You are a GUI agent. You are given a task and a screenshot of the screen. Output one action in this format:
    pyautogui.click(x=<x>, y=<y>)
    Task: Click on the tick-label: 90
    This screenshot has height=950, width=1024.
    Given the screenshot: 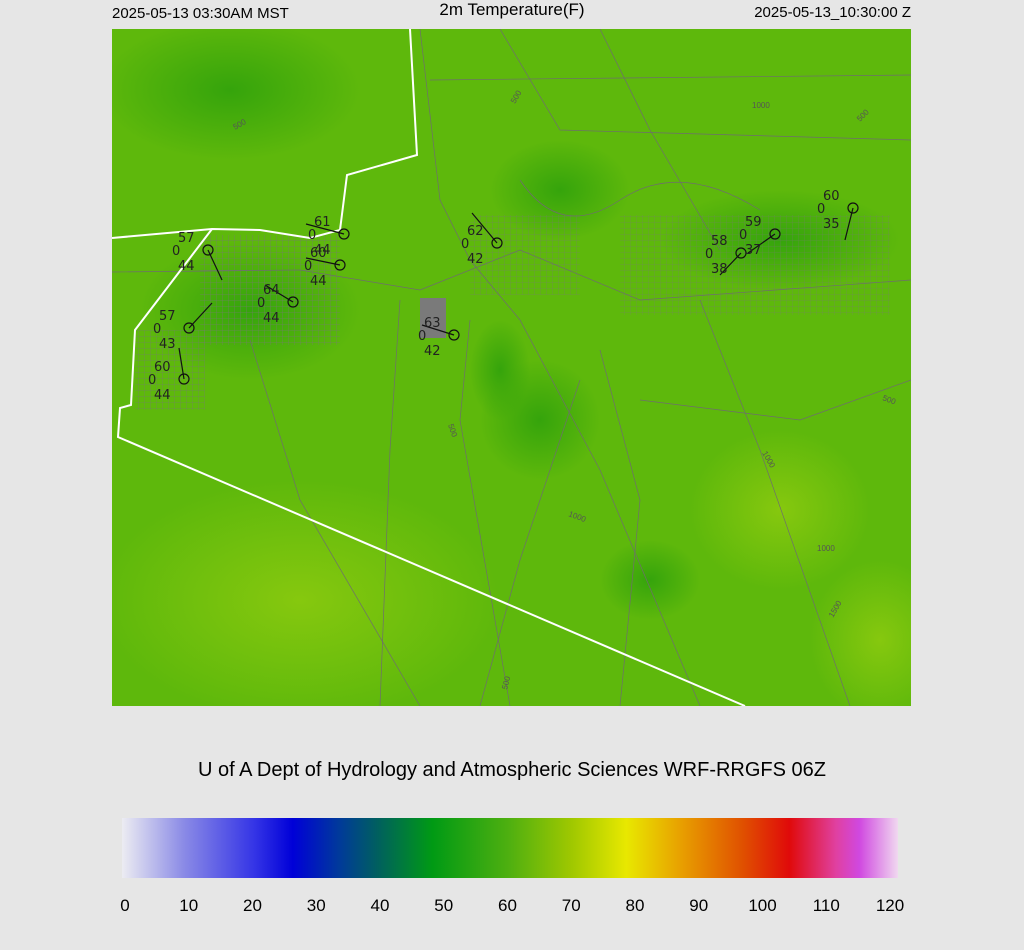 What is the action you would take?
    pyautogui.click(x=698, y=905)
    